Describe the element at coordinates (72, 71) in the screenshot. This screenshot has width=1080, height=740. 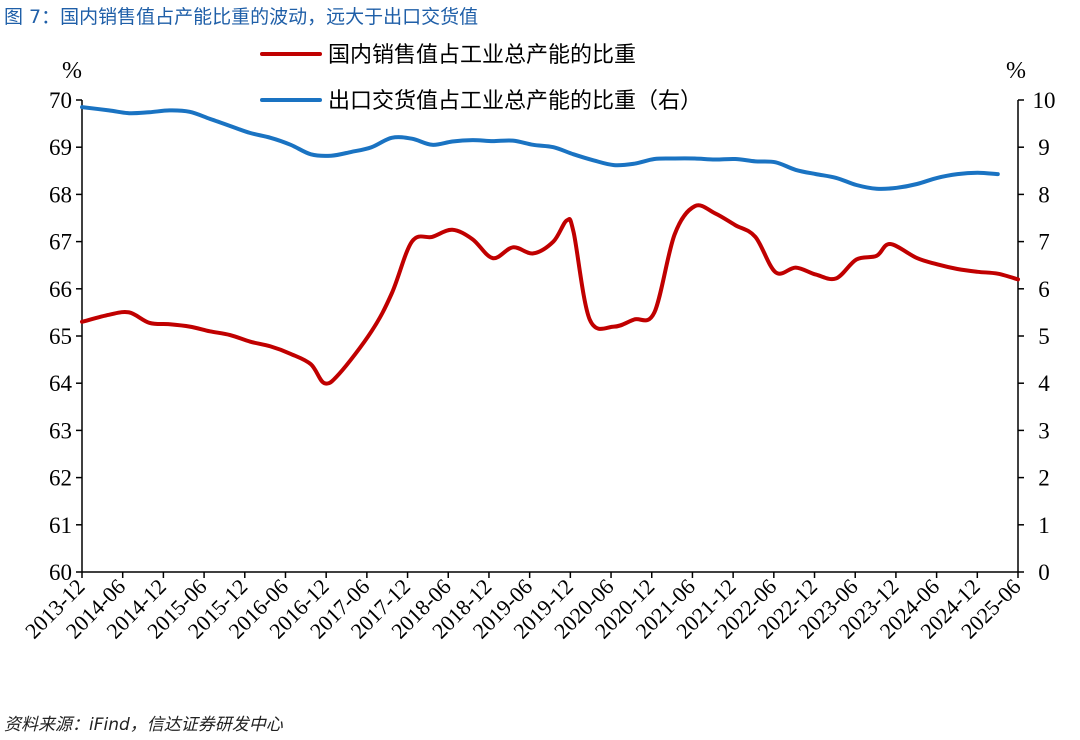
I see `left-axis-unit: %` at that location.